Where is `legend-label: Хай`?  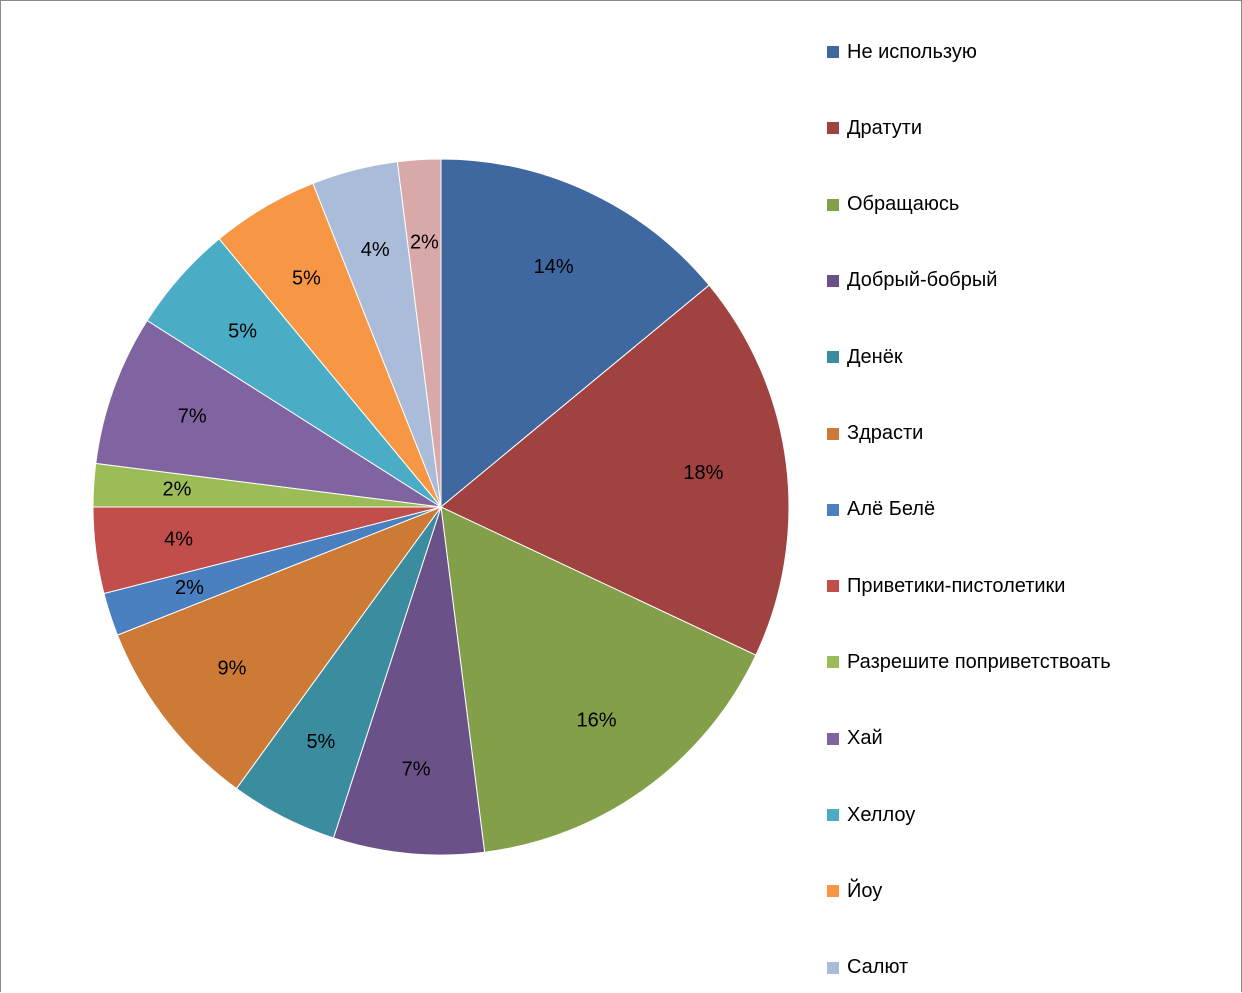
legend-label: Хай is located at coordinates (865, 738).